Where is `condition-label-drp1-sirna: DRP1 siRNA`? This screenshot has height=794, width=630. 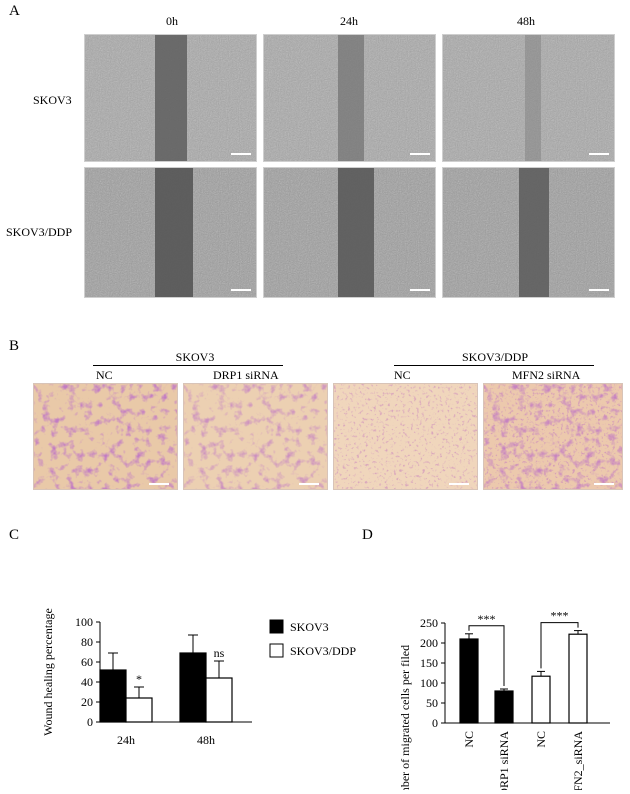 condition-label-drp1-sirna: DRP1 siRNA is located at coordinates (246, 375).